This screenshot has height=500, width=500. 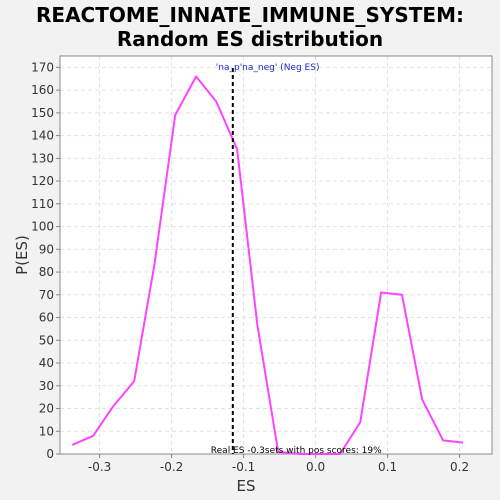 I want to click on y-tick-label: 120, so click(x=42, y=181).